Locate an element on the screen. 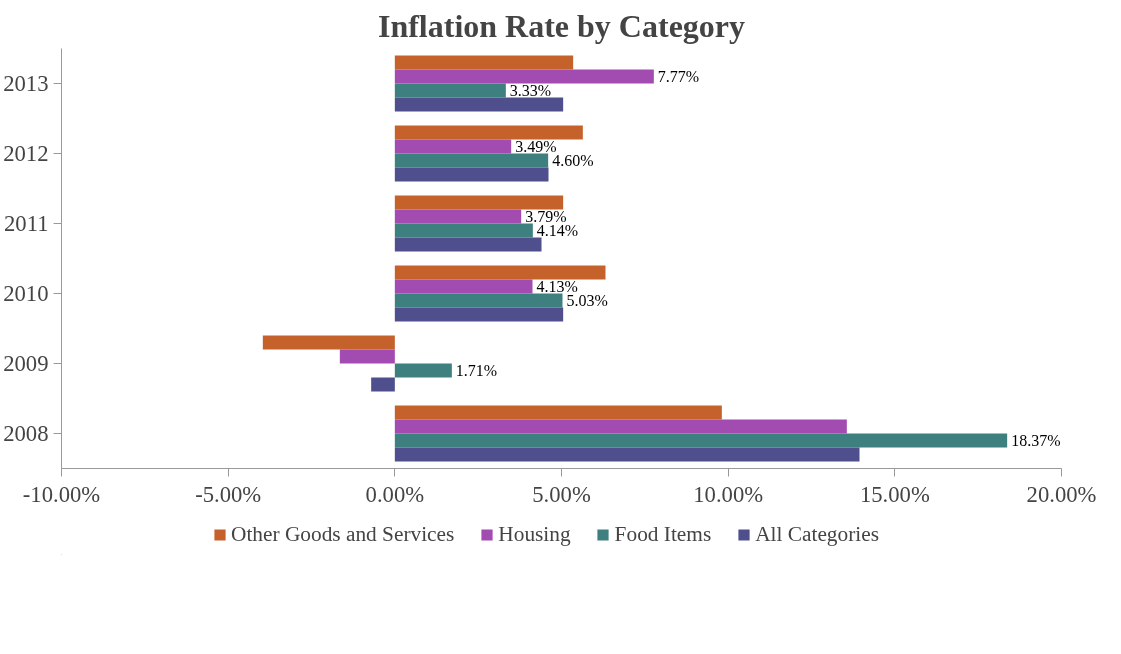 The height and width of the screenshot is (654, 1121). x-tick-label: -5.00% is located at coordinates (228, 494).